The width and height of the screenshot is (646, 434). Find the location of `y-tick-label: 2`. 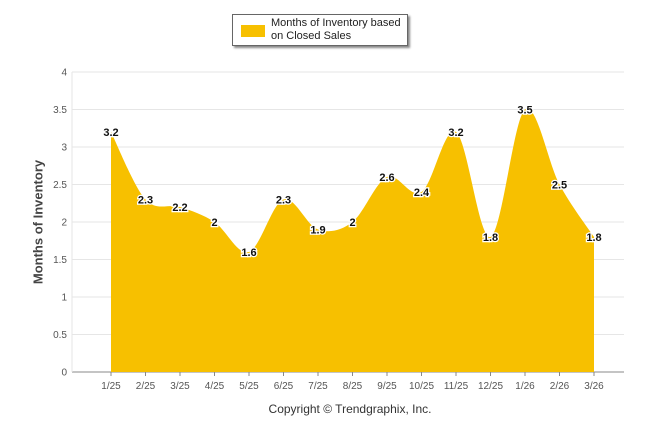

y-tick-label: 2 is located at coordinates (64, 223).